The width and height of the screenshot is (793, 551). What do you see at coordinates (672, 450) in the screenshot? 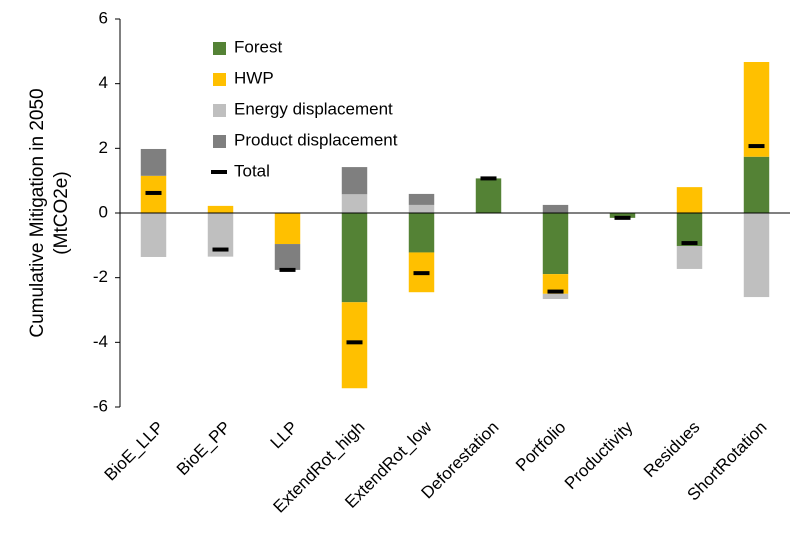
I see `x-tick-label: Residues` at bounding box center [672, 450].